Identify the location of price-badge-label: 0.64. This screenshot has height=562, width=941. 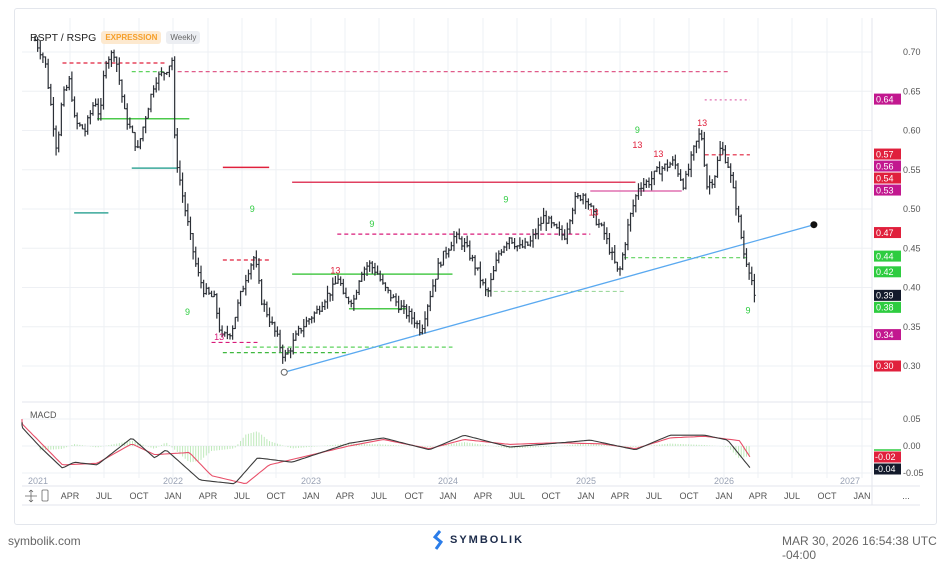
(885, 99).